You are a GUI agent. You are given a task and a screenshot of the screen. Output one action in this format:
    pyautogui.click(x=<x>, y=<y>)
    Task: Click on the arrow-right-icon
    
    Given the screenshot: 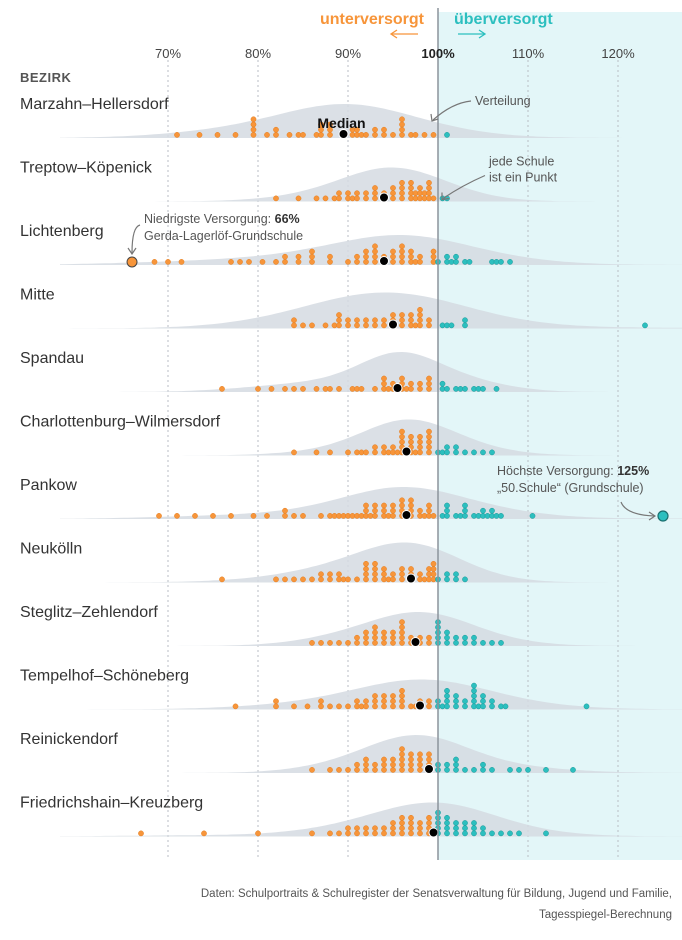 What is the action you would take?
    pyautogui.click(x=472, y=34)
    